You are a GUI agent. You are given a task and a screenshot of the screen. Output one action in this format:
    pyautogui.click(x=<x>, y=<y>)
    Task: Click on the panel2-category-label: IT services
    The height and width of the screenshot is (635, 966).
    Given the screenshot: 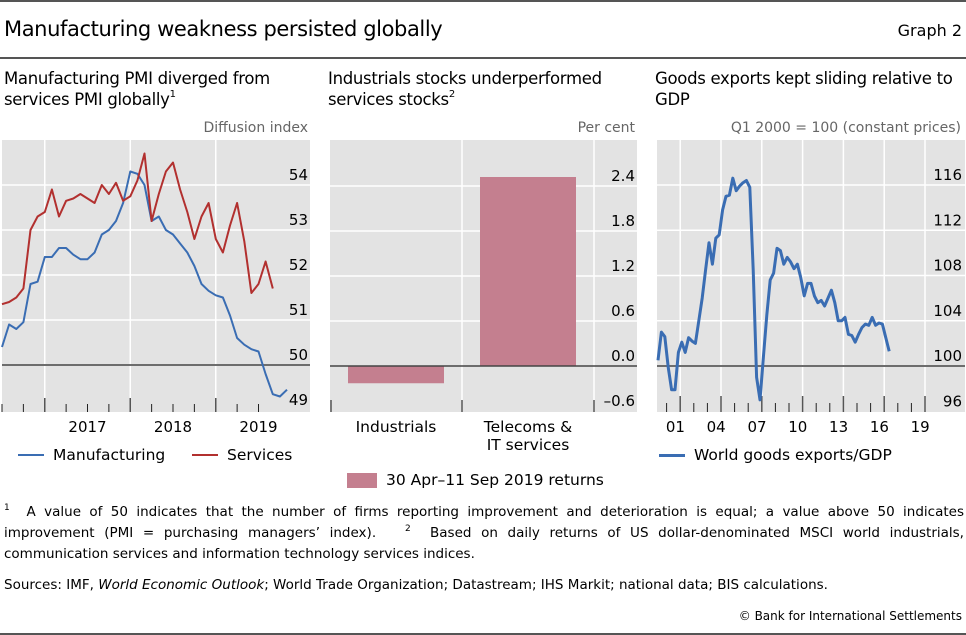 What is the action you would take?
    pyautogui.click(x=528, y=445)
    